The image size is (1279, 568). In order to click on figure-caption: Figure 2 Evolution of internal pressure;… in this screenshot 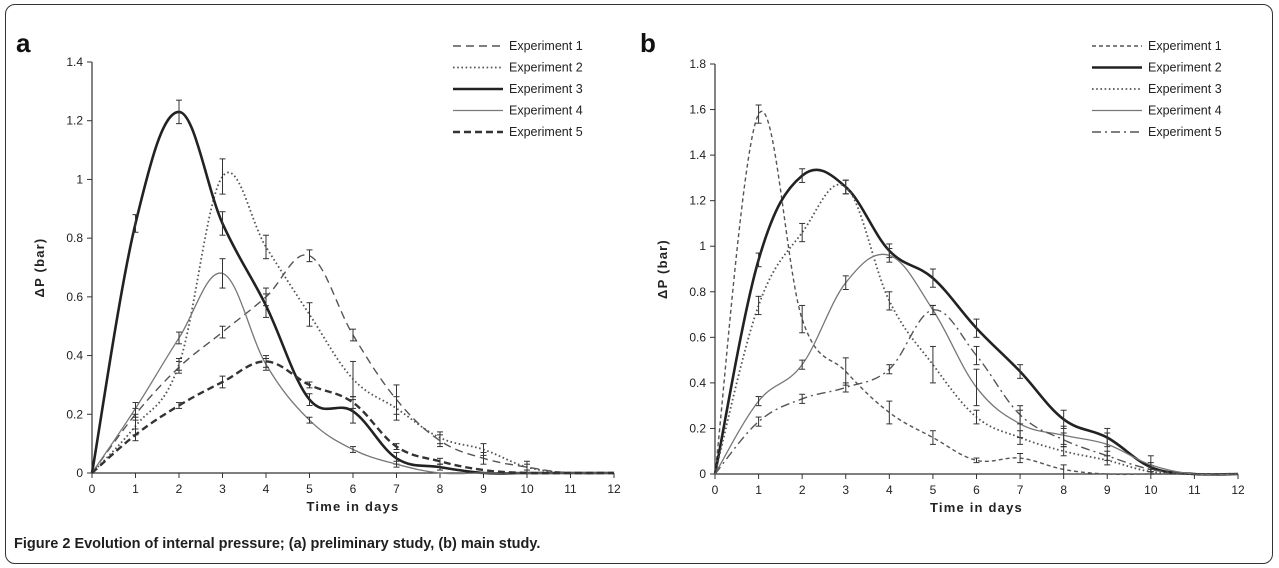, I will do `click(277, 544)`.